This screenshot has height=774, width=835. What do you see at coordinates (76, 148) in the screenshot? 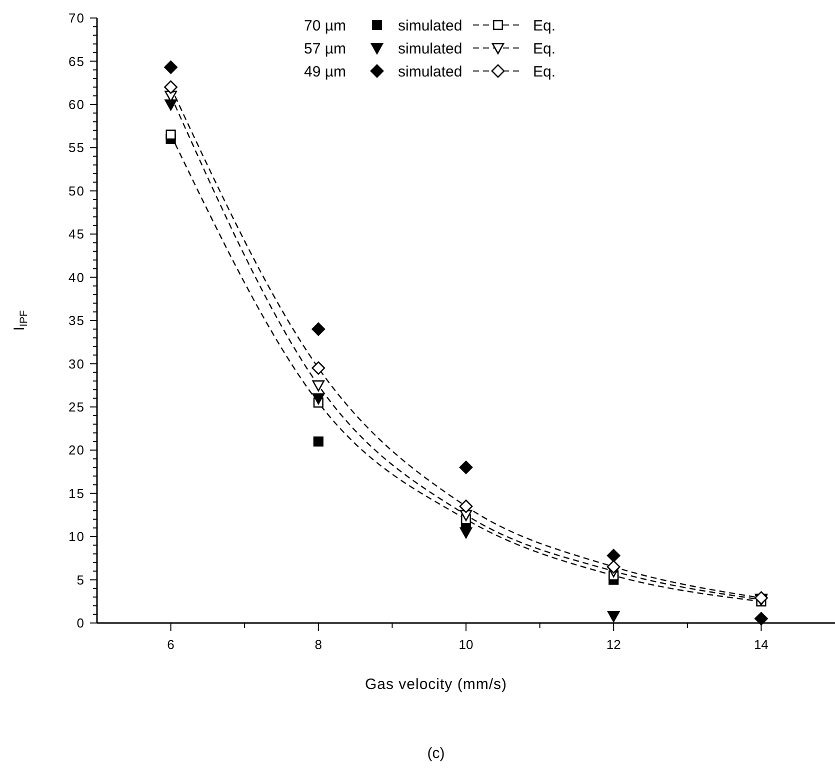
I see `y-tick-label: 55` at bounding box center [76, 148].